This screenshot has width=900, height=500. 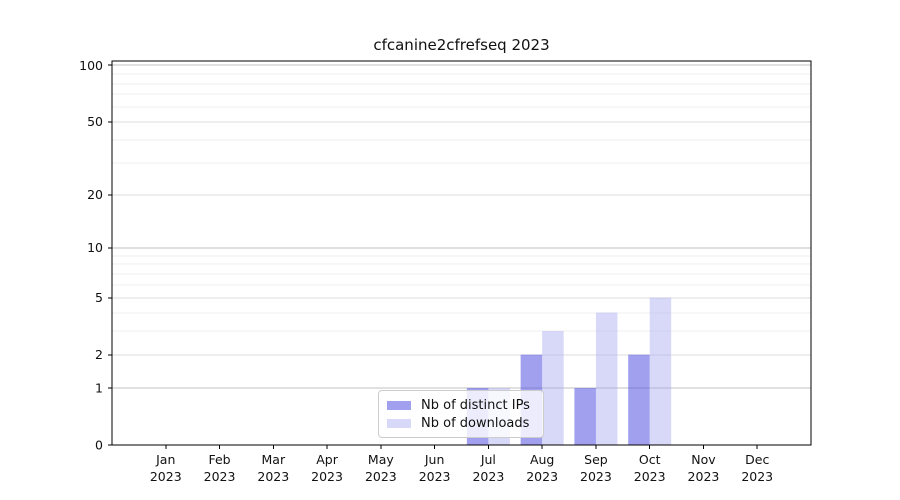 I want to click on bar-downloads-oct, so click(x=660, y=371).